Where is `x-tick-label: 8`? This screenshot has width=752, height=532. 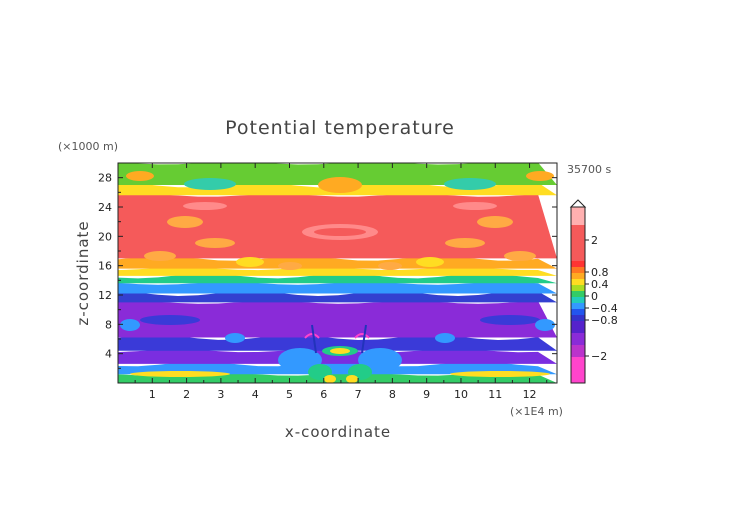 x-tick-label: 8 is located at coordinates (392, 394).